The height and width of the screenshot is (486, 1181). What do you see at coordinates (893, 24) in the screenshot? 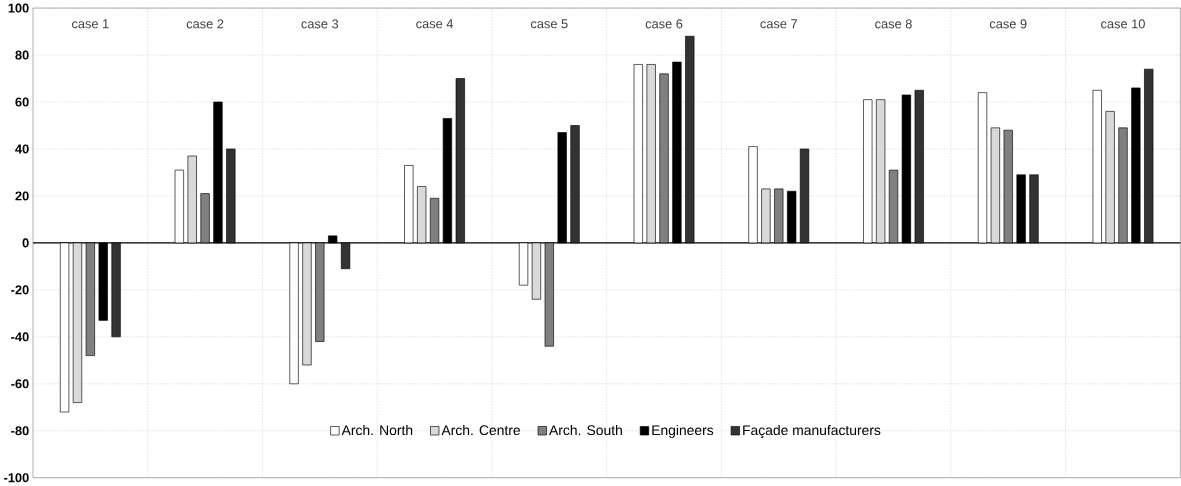
I see `x-tick-label: case 8` at bounding box center [893, 24].